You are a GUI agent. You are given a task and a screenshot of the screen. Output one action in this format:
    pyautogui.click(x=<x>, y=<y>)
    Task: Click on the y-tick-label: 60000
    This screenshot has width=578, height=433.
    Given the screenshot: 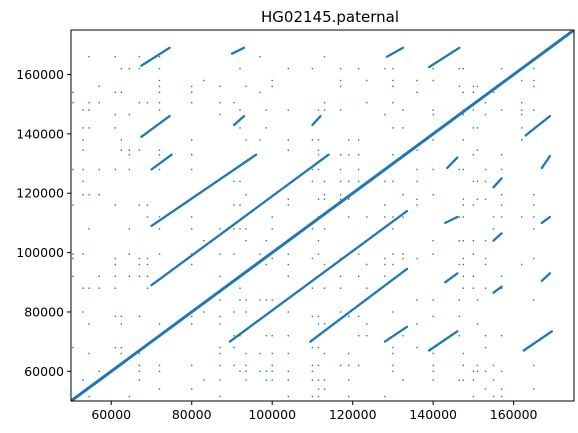 What is the action you would take?
    pyautogui.click(x=44, y=371)
    